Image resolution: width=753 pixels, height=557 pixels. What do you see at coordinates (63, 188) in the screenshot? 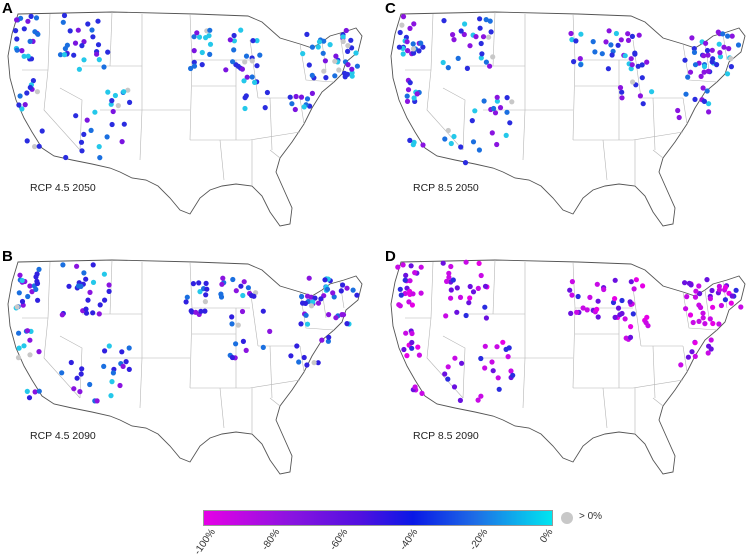
I see `panel-caption-a: RCP 4.5 2050` at bounding box center [63, 188].